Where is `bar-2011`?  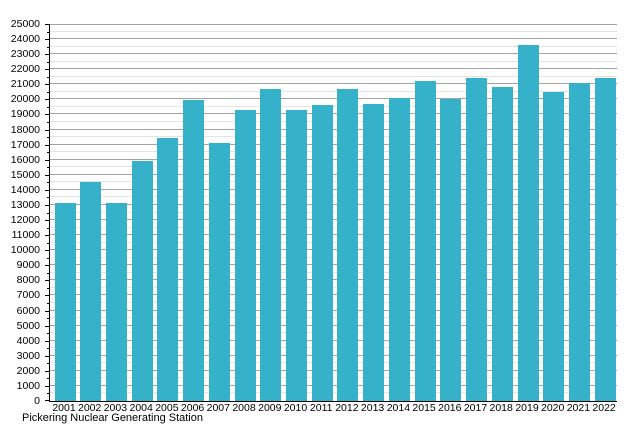 bar-2011 is located at coordinates (322, 253).